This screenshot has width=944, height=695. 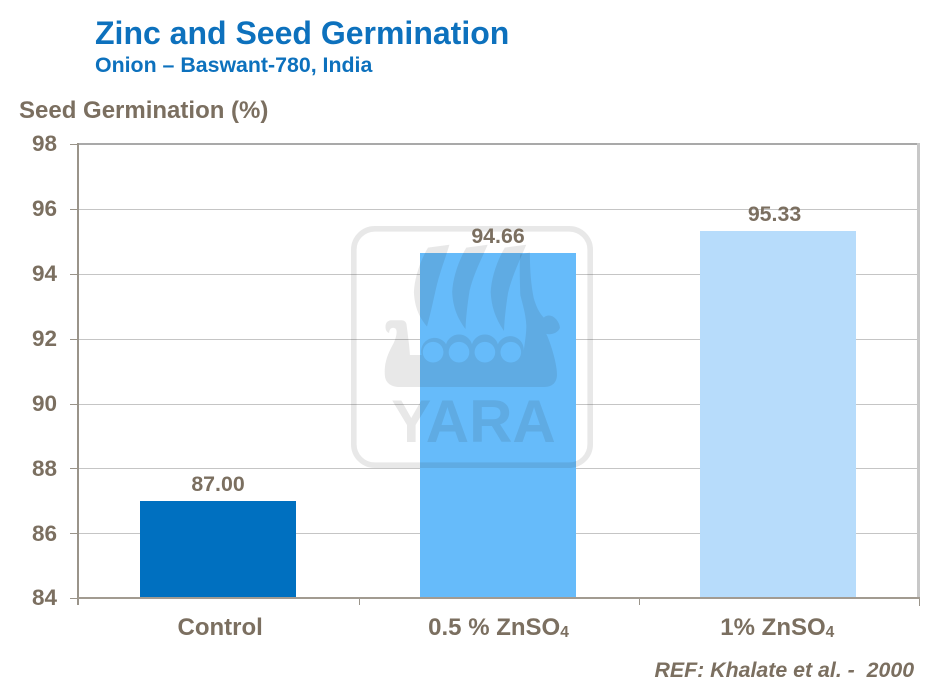 What do you see at coordinates (473, 421) in the screenshot?
I see `svg-text: YARA` at bounding box center [473, 421].